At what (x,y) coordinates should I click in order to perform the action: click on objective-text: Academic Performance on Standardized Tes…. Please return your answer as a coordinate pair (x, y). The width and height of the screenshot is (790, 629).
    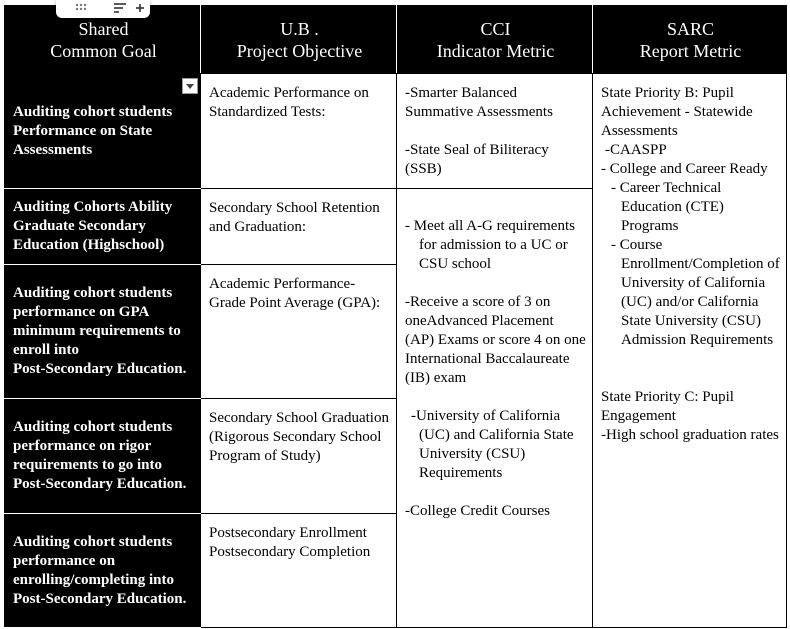
    Looking at the image, I should click on (289, 102).